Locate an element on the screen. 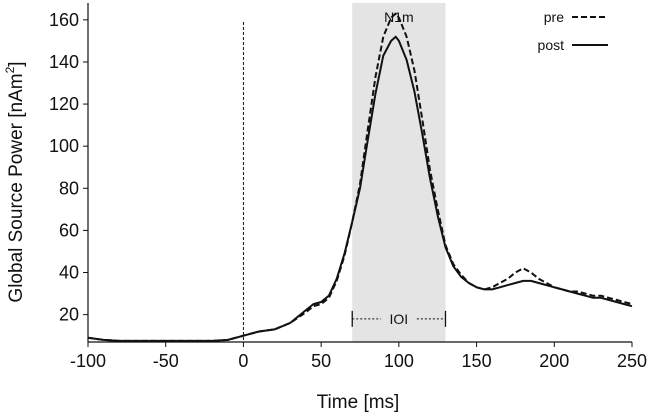  ioi-annotation: IOI is located at coordinates (399, 318).